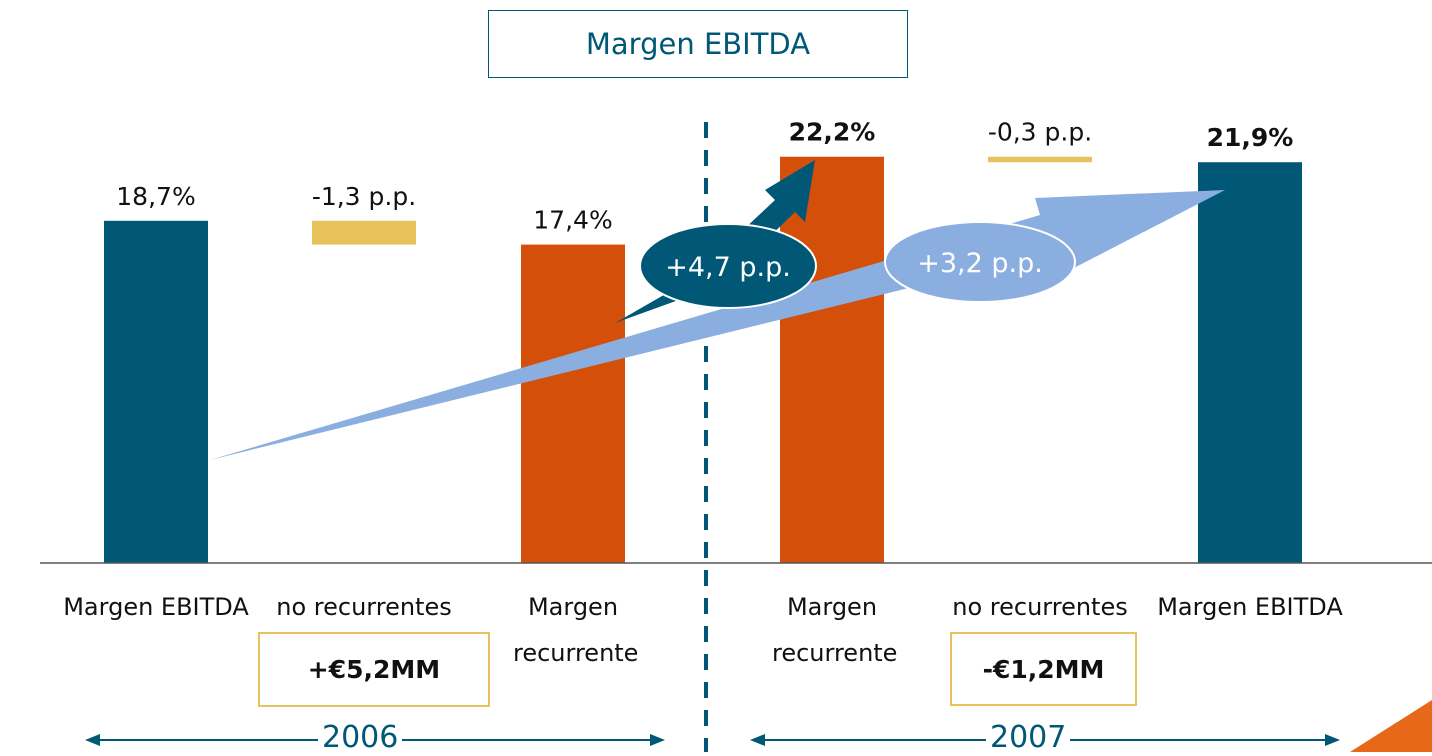 This screenshot has width=1432, height=756. I want to click on decoration, so click(1391, 726).